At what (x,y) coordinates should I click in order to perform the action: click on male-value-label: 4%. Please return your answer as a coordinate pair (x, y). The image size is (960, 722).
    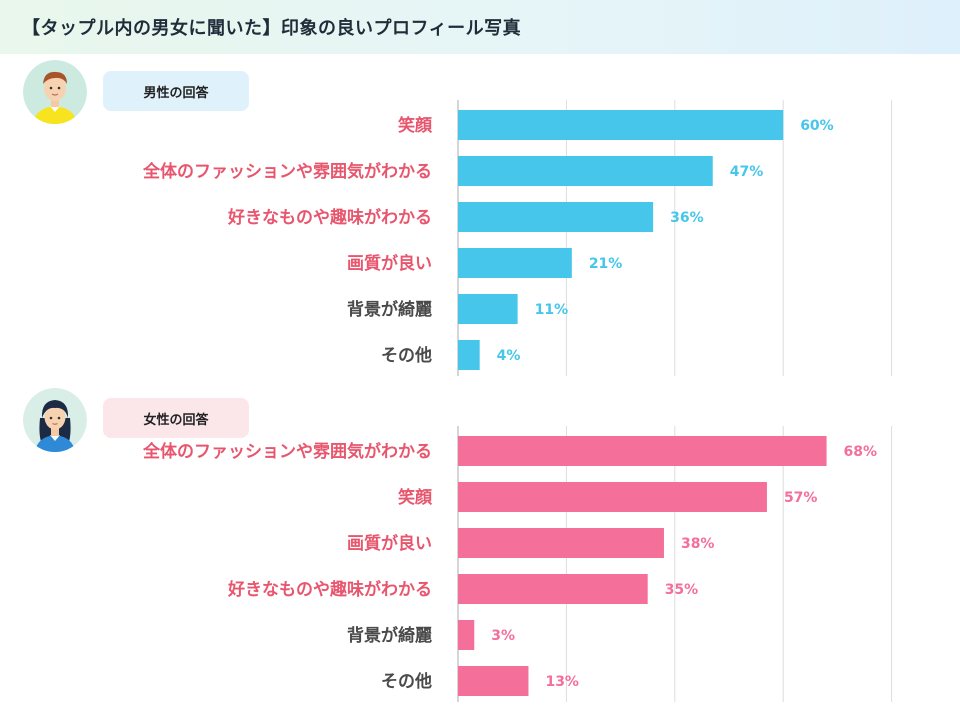
    Looking at the image, I should click on (509, 356).